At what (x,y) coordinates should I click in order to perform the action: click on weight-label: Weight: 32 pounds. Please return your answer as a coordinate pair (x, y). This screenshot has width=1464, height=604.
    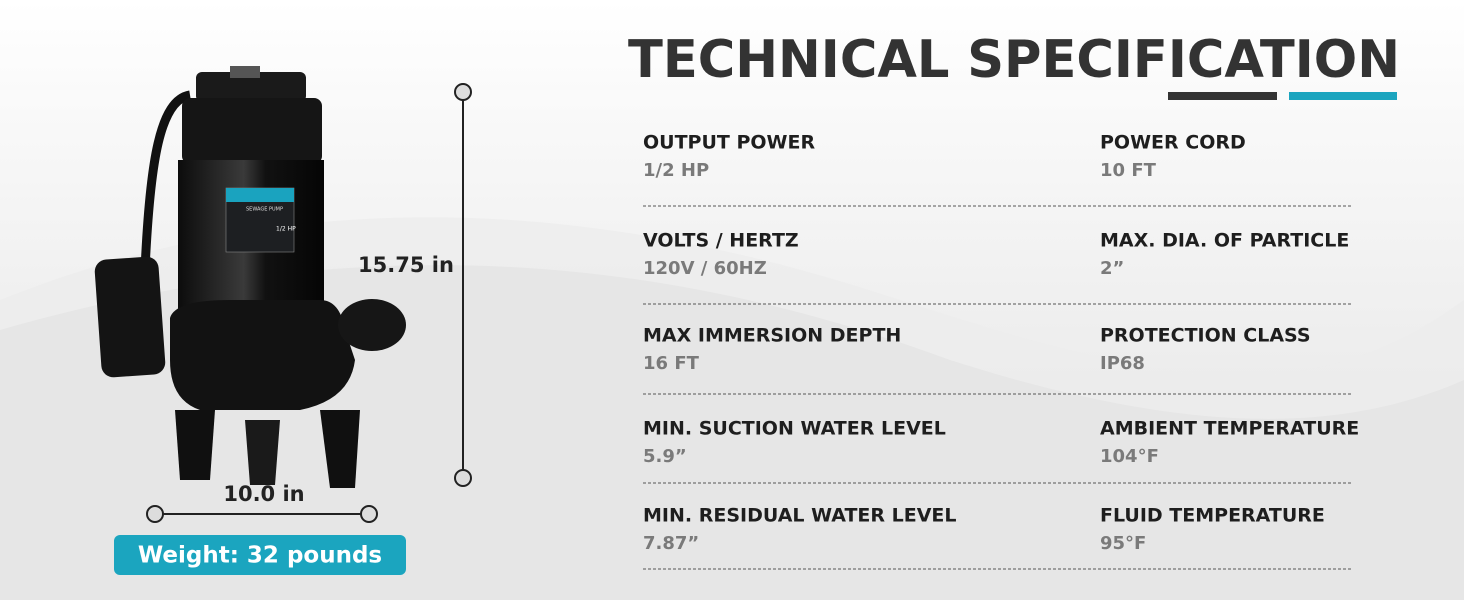
    Looking at the image, I should click on (260, 556).